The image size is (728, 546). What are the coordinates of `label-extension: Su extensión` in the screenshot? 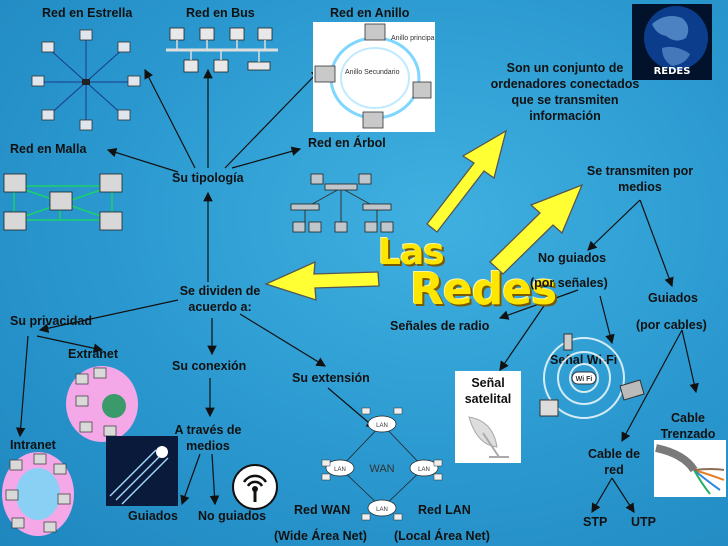 It's located at (331, 378).